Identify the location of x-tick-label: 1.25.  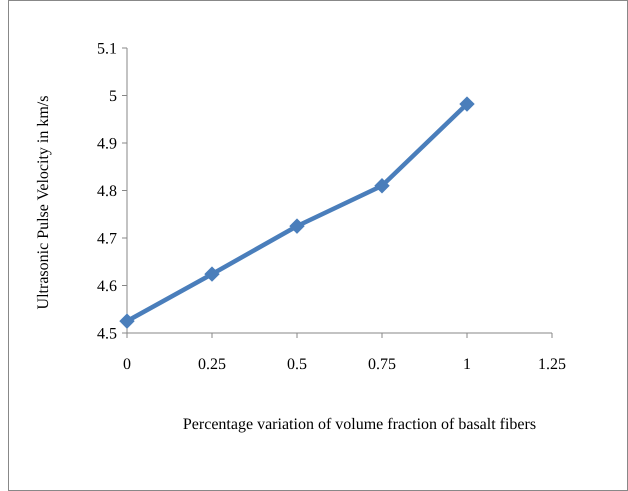
(552, 364).